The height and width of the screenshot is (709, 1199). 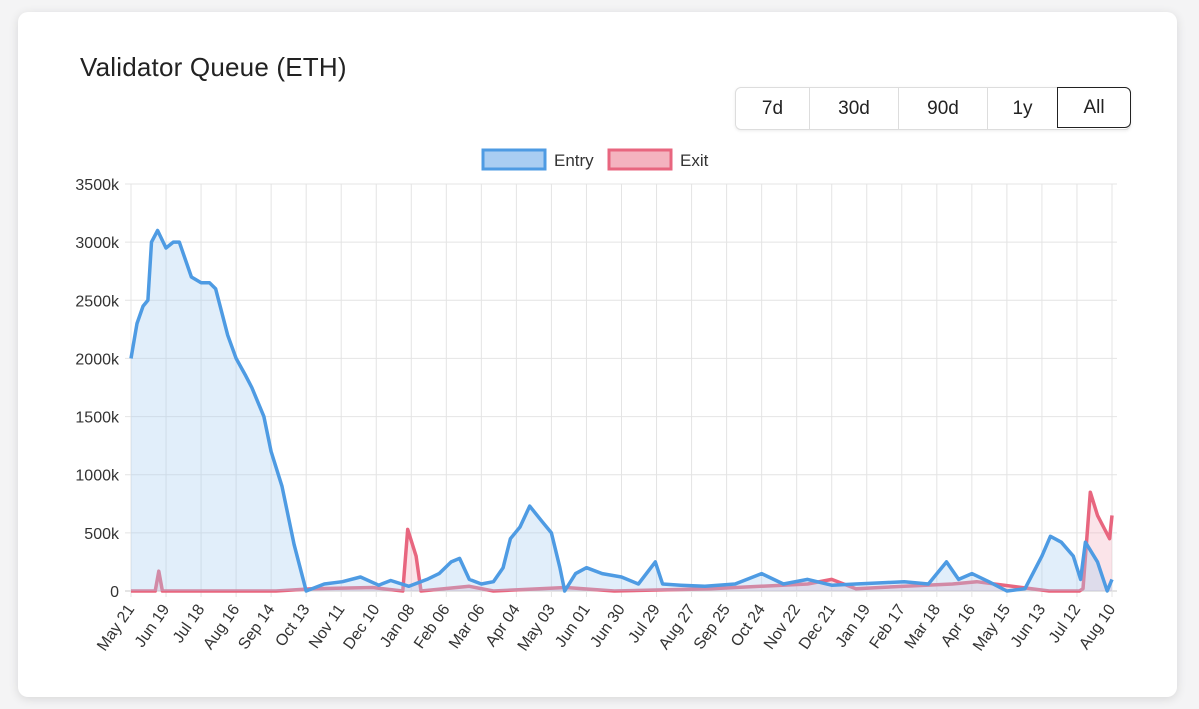 What do you see at coordinates (595, 159) in the screenshot?
I see `legend: Entry Exit` at bounding box center [595, 159].